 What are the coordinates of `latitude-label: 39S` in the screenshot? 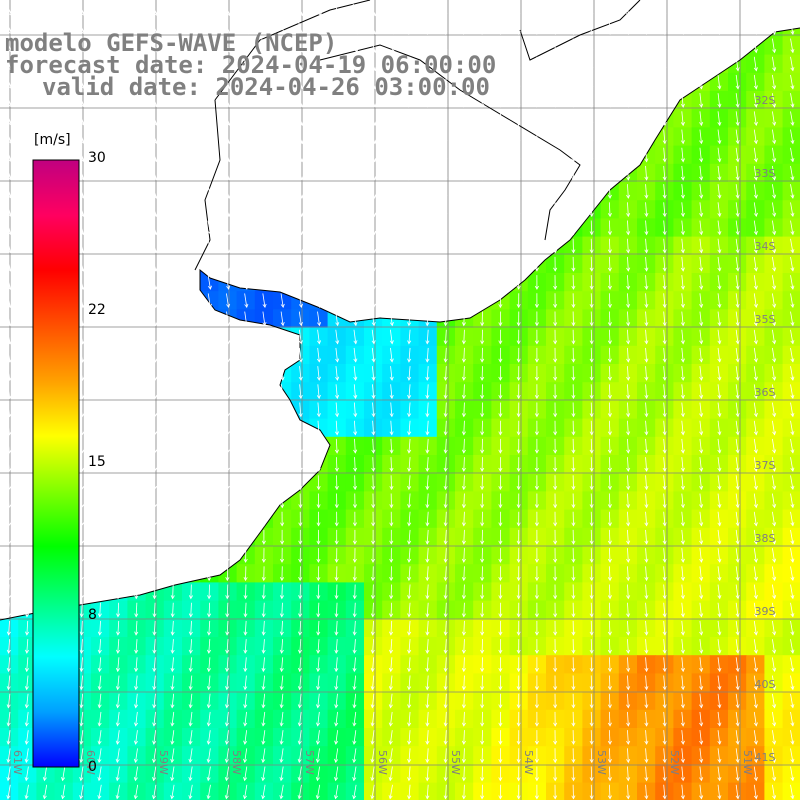 It's located at (765, 611).